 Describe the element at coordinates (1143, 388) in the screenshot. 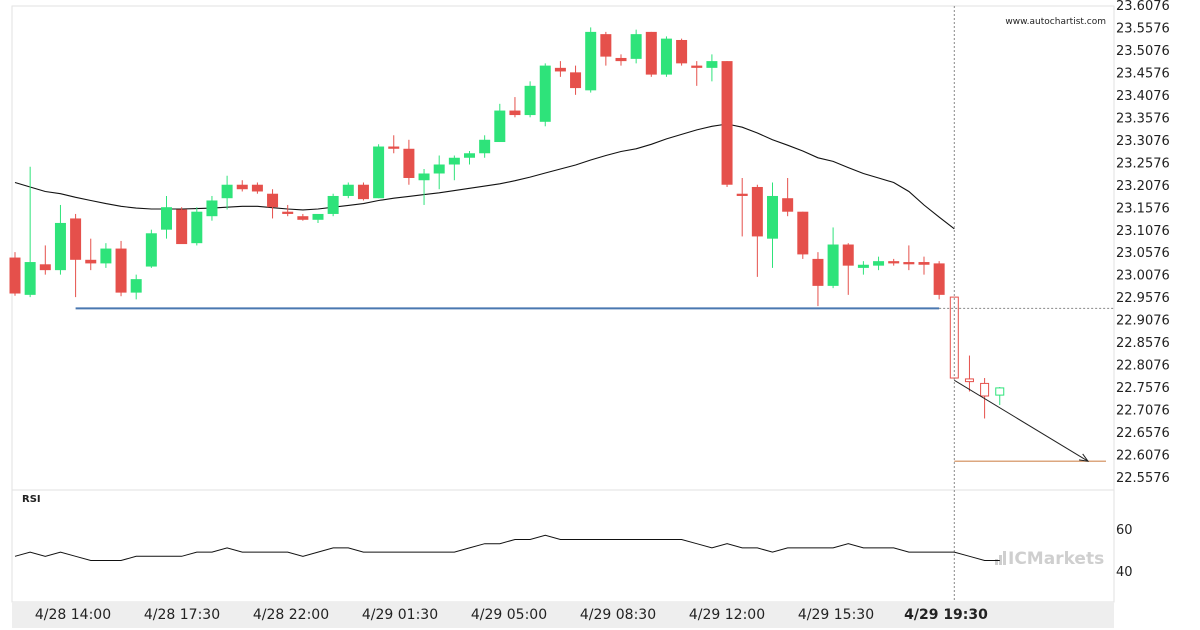

I see `price-tick-label: 22.7576` at that location.